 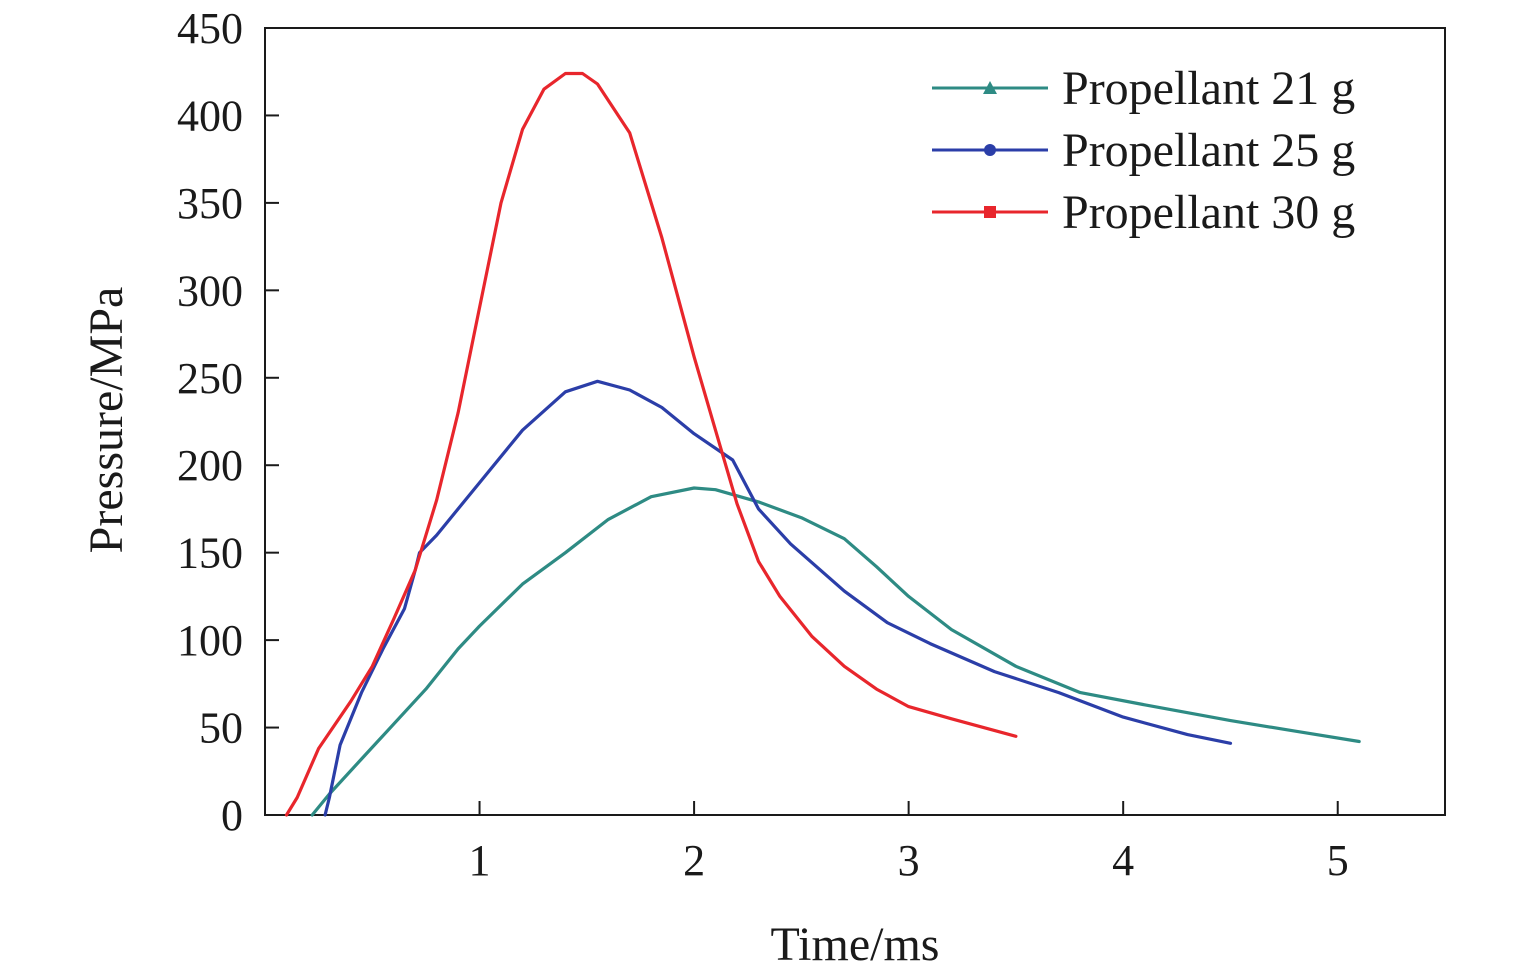 What do you see at coordinates (990, 87) in the screenshot?
I see `legend-triangle-marker` at bounding box center [990, 87].